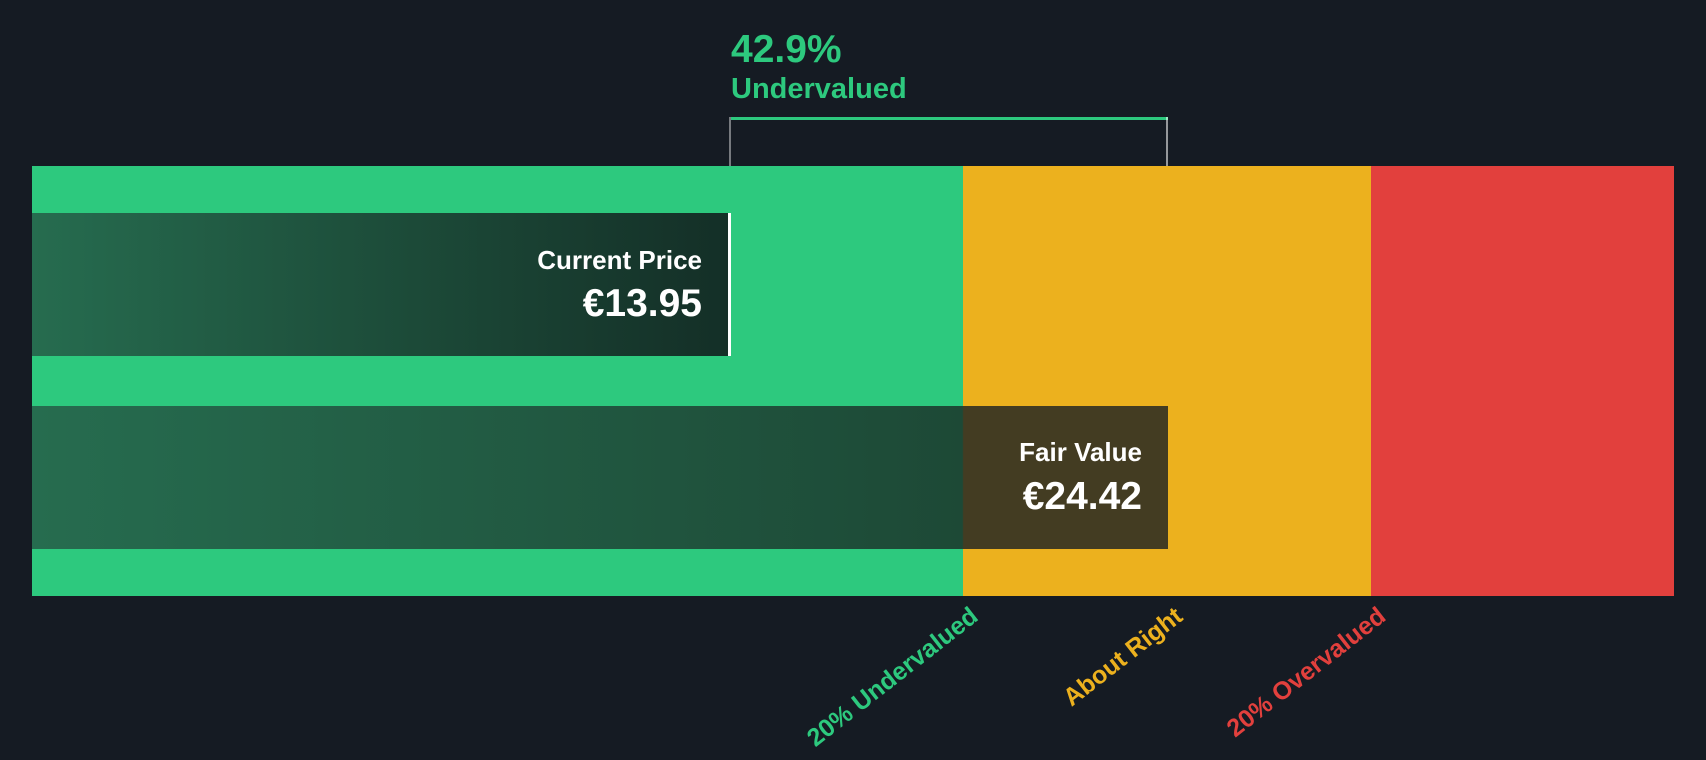 The width and height of the screenshot is (1706, 760). Describe the element at coordinates (381, 284) in the screenshot. I see `current-price-marker: Current Price €13.95` at that location.